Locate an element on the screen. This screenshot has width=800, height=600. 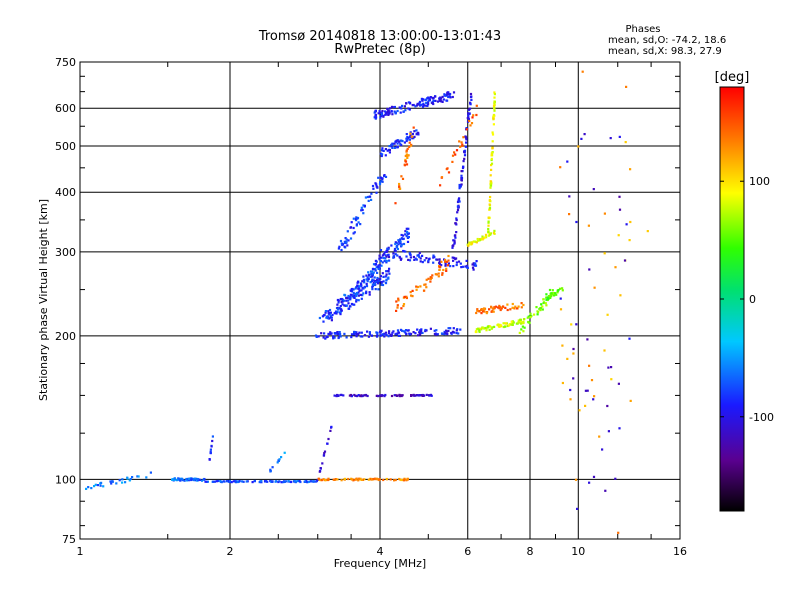
x-tick-label: 4 is located at coordinates (380, 551).